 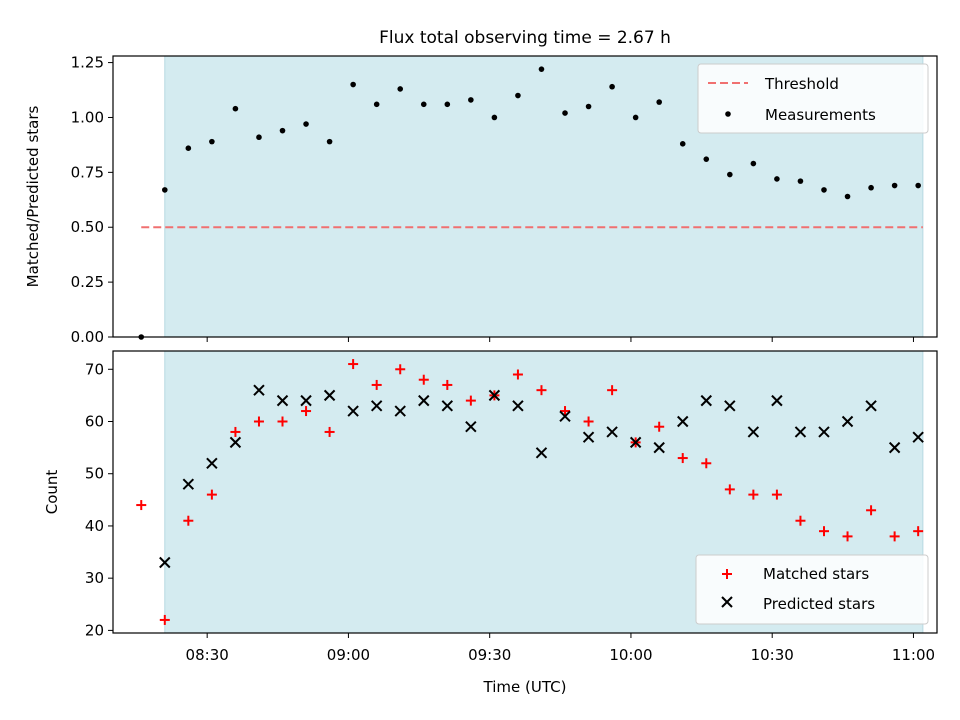 What do you see at coordinates (94, 526) in the screenshot?
I see `bottom-y-tick-label: 40` at bounding box center [94, 526].